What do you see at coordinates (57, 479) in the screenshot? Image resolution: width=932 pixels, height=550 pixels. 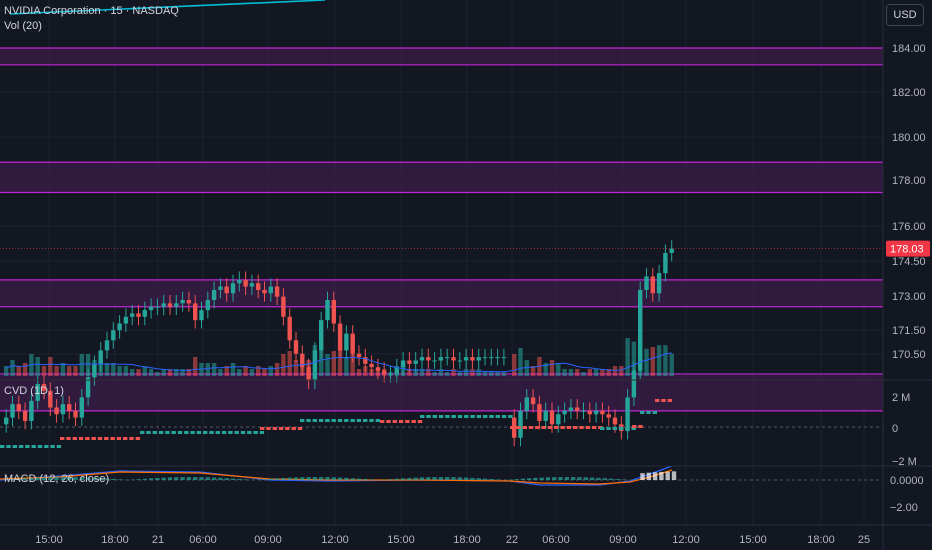 I see `macd-legend: MACD (12, 26, close)` at bounding box center [57, 479].